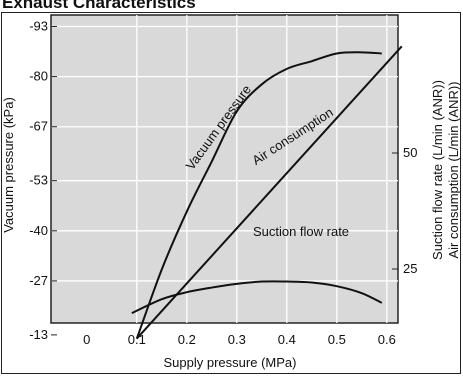 Image resolution: width=463 pixels, height=376 pixels. I want to click on y-left-tick-label: -80, so click(38, 76).